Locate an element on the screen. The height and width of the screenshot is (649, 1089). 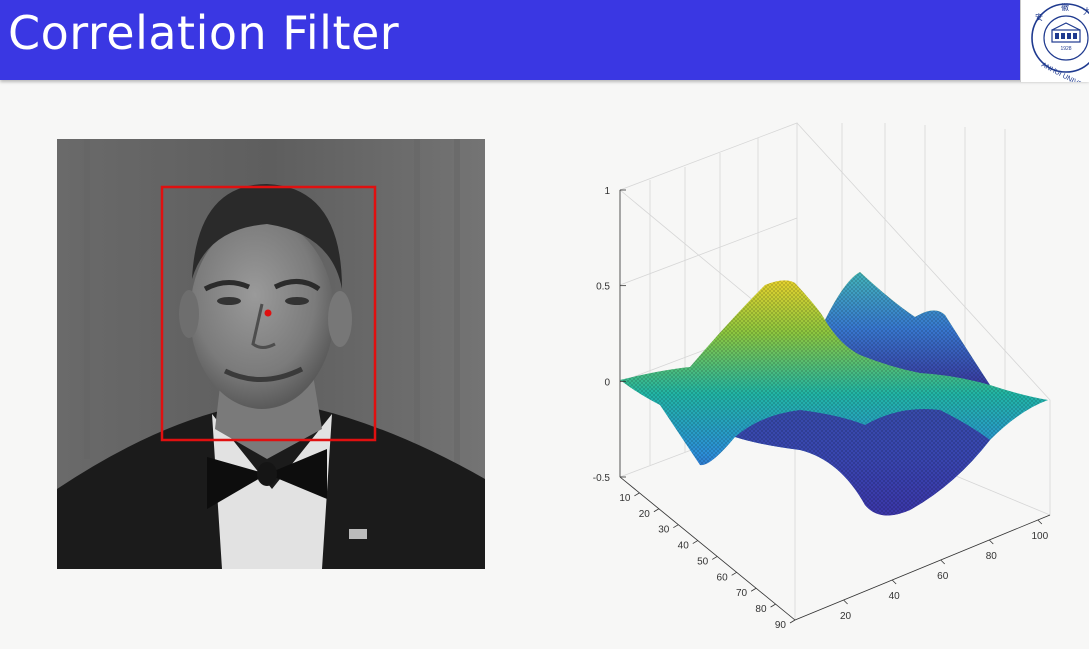
y-tick-label: 60 is located at coordinates (943, 576).